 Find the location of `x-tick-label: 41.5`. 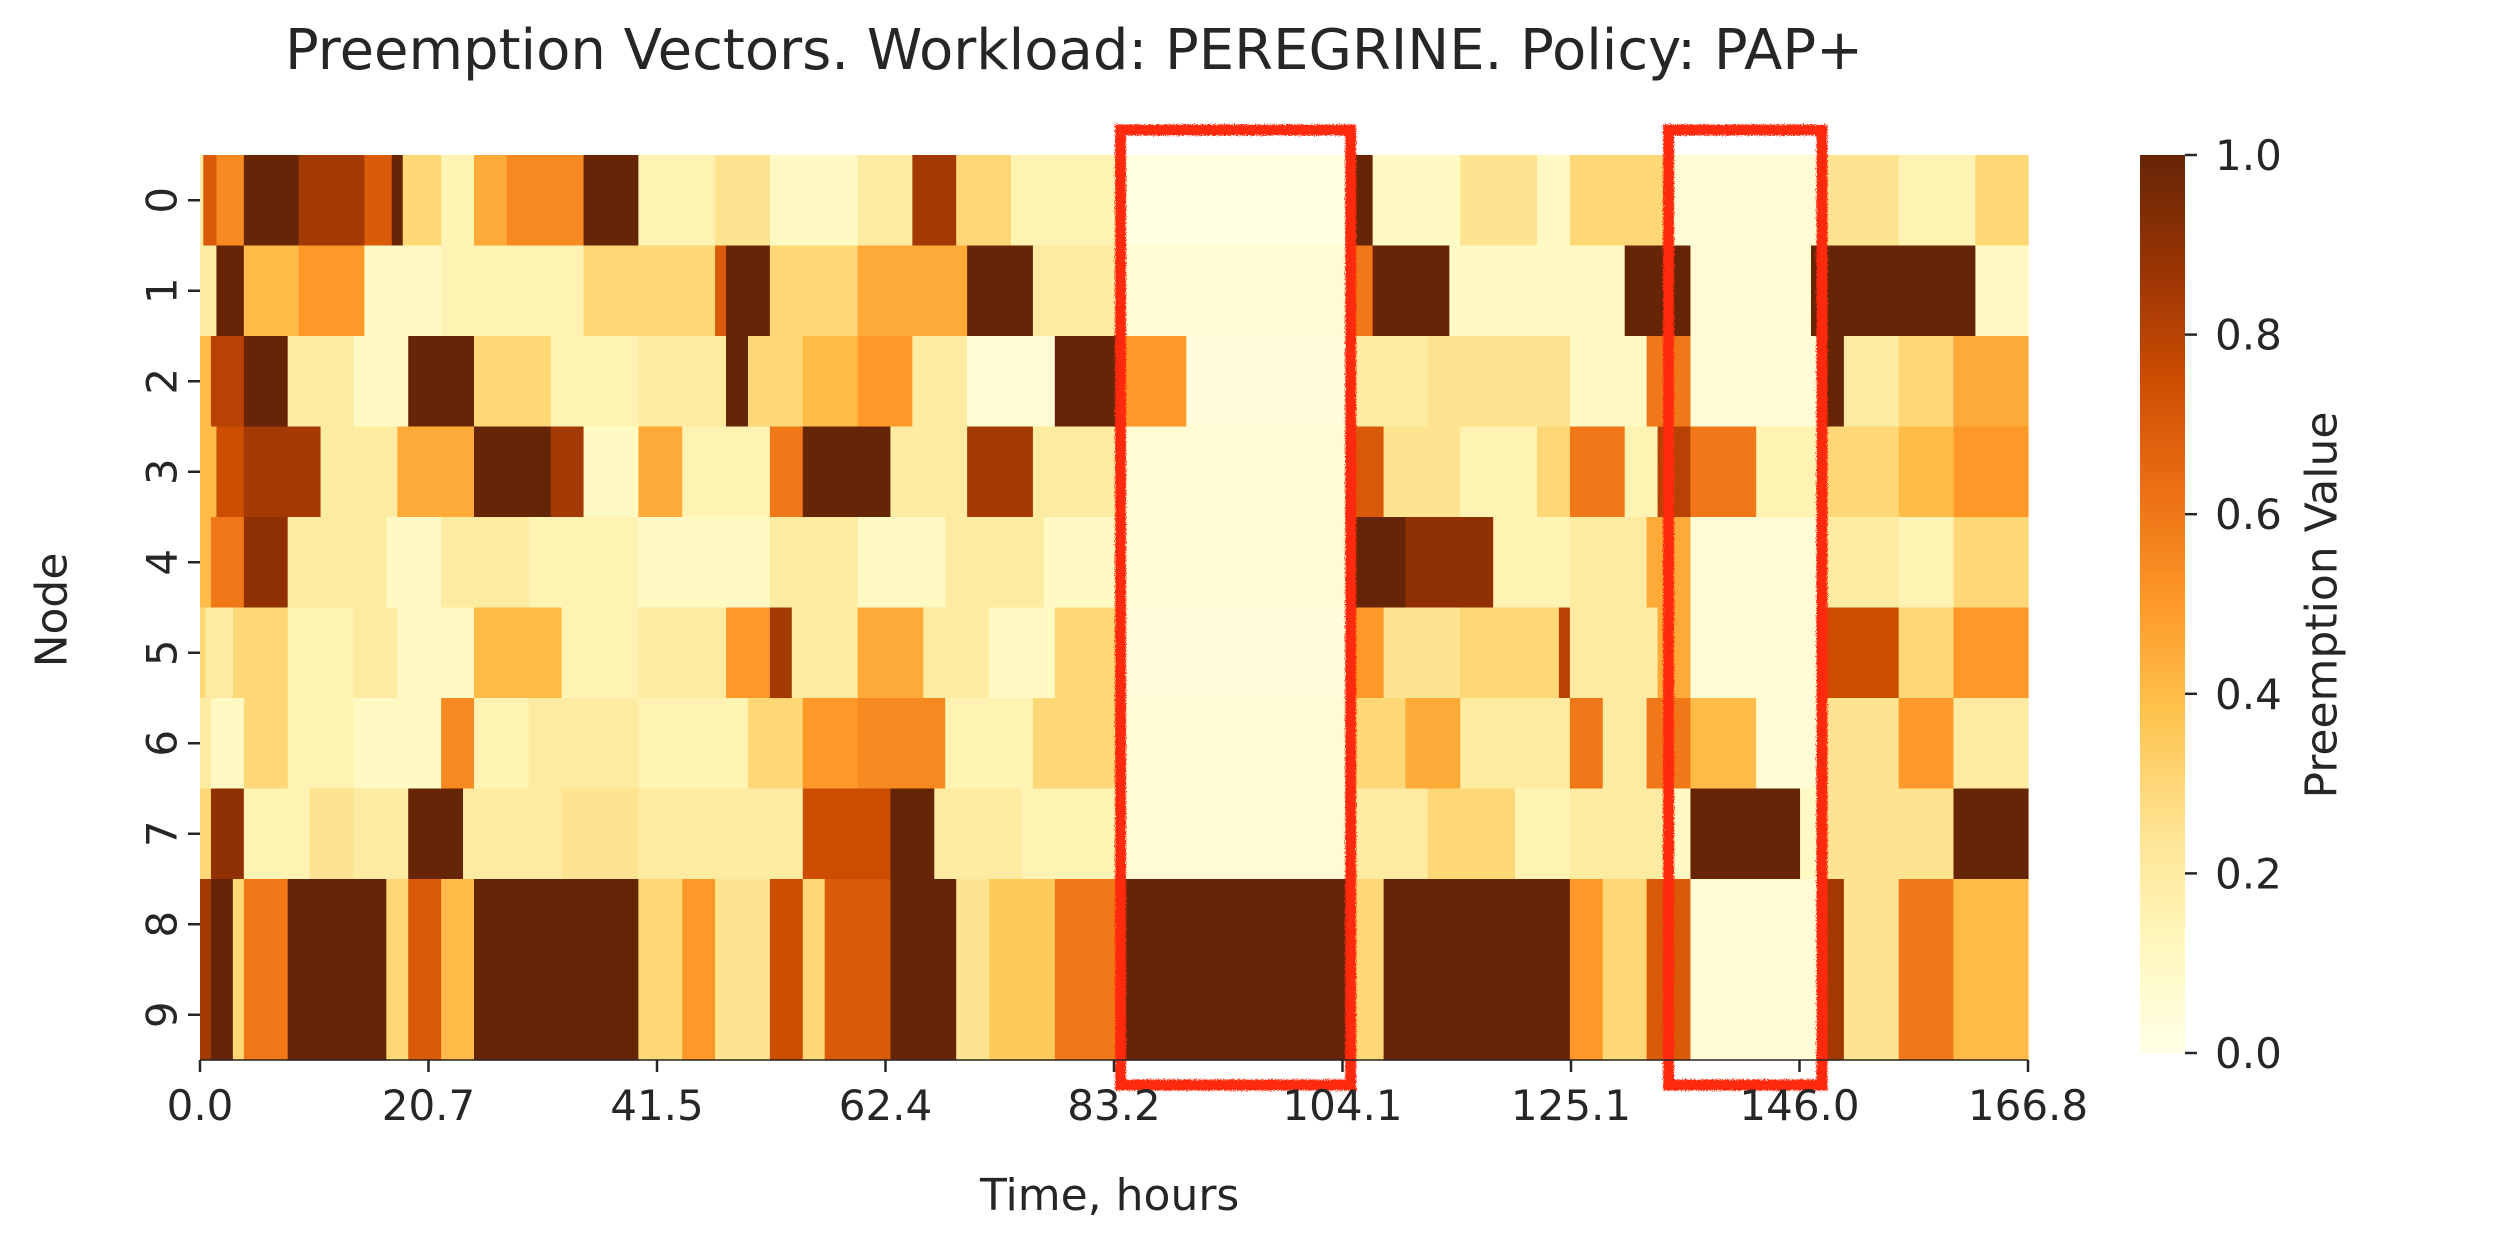

x-tick-label: 41.5 is located at coordinates (657, 1105).